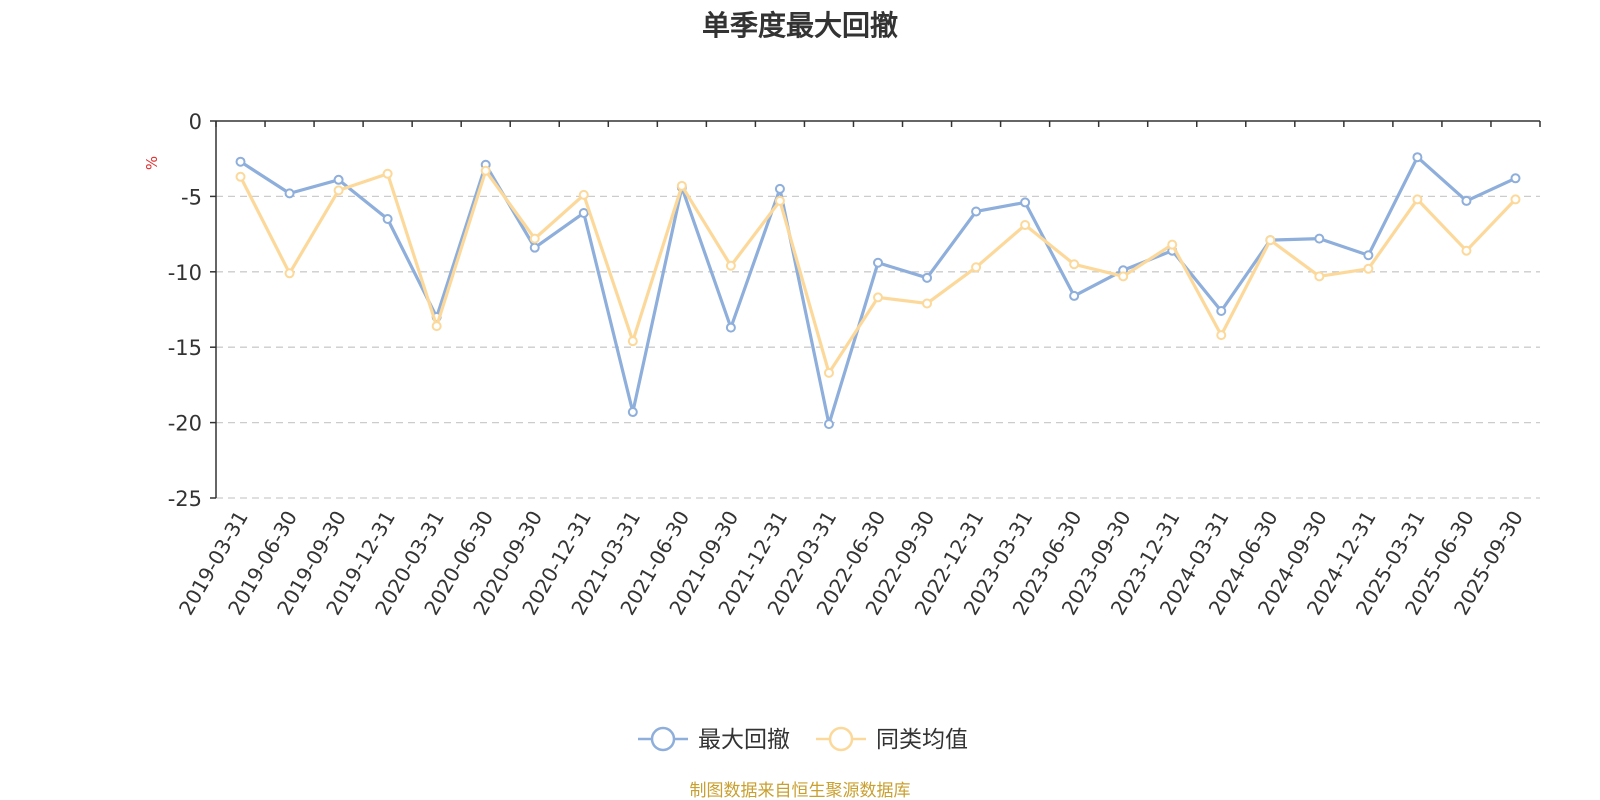 This screenshot has width=1600, height=800. What do you see at coordinates (191, 197) in the screenshot?
I see `y-tick-label: -5` at bounding box center [191, 197].